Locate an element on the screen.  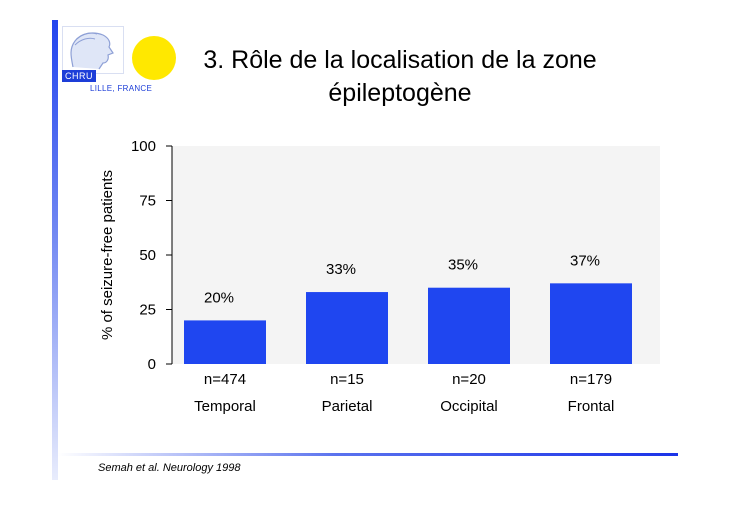
slide-title-line2: épileptogène is located at coordinates (400, 93).